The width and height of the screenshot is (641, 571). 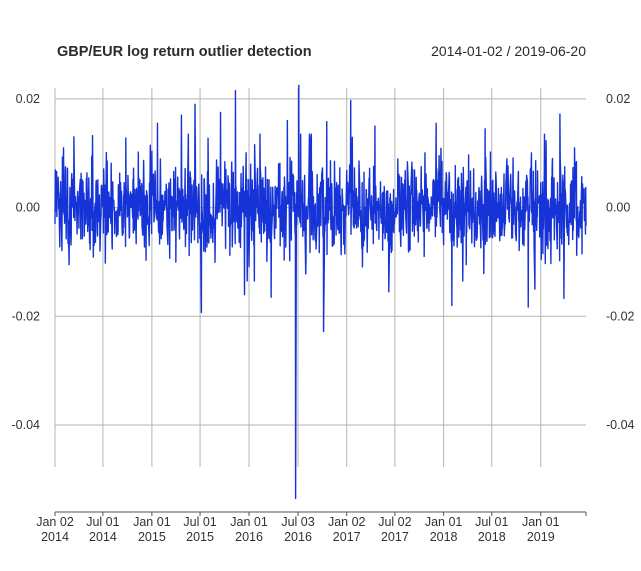 What do you see at coordinates (26, 316) in the screenshot?
I see `y-tick-label-left: -0.02` at bounding box center [26, 316].